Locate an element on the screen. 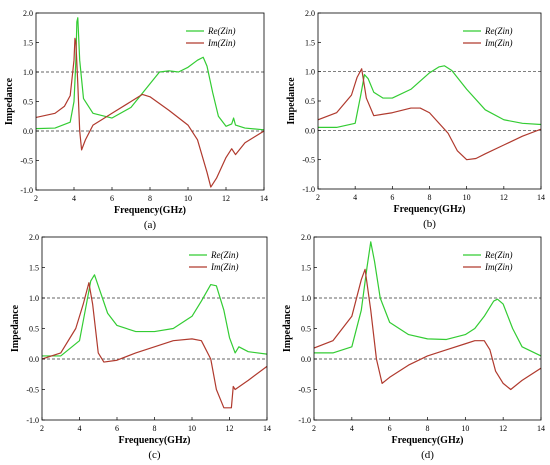 This screenshot has width=550, height=465. panel-label: (b) is located at coordinates (429, 224).